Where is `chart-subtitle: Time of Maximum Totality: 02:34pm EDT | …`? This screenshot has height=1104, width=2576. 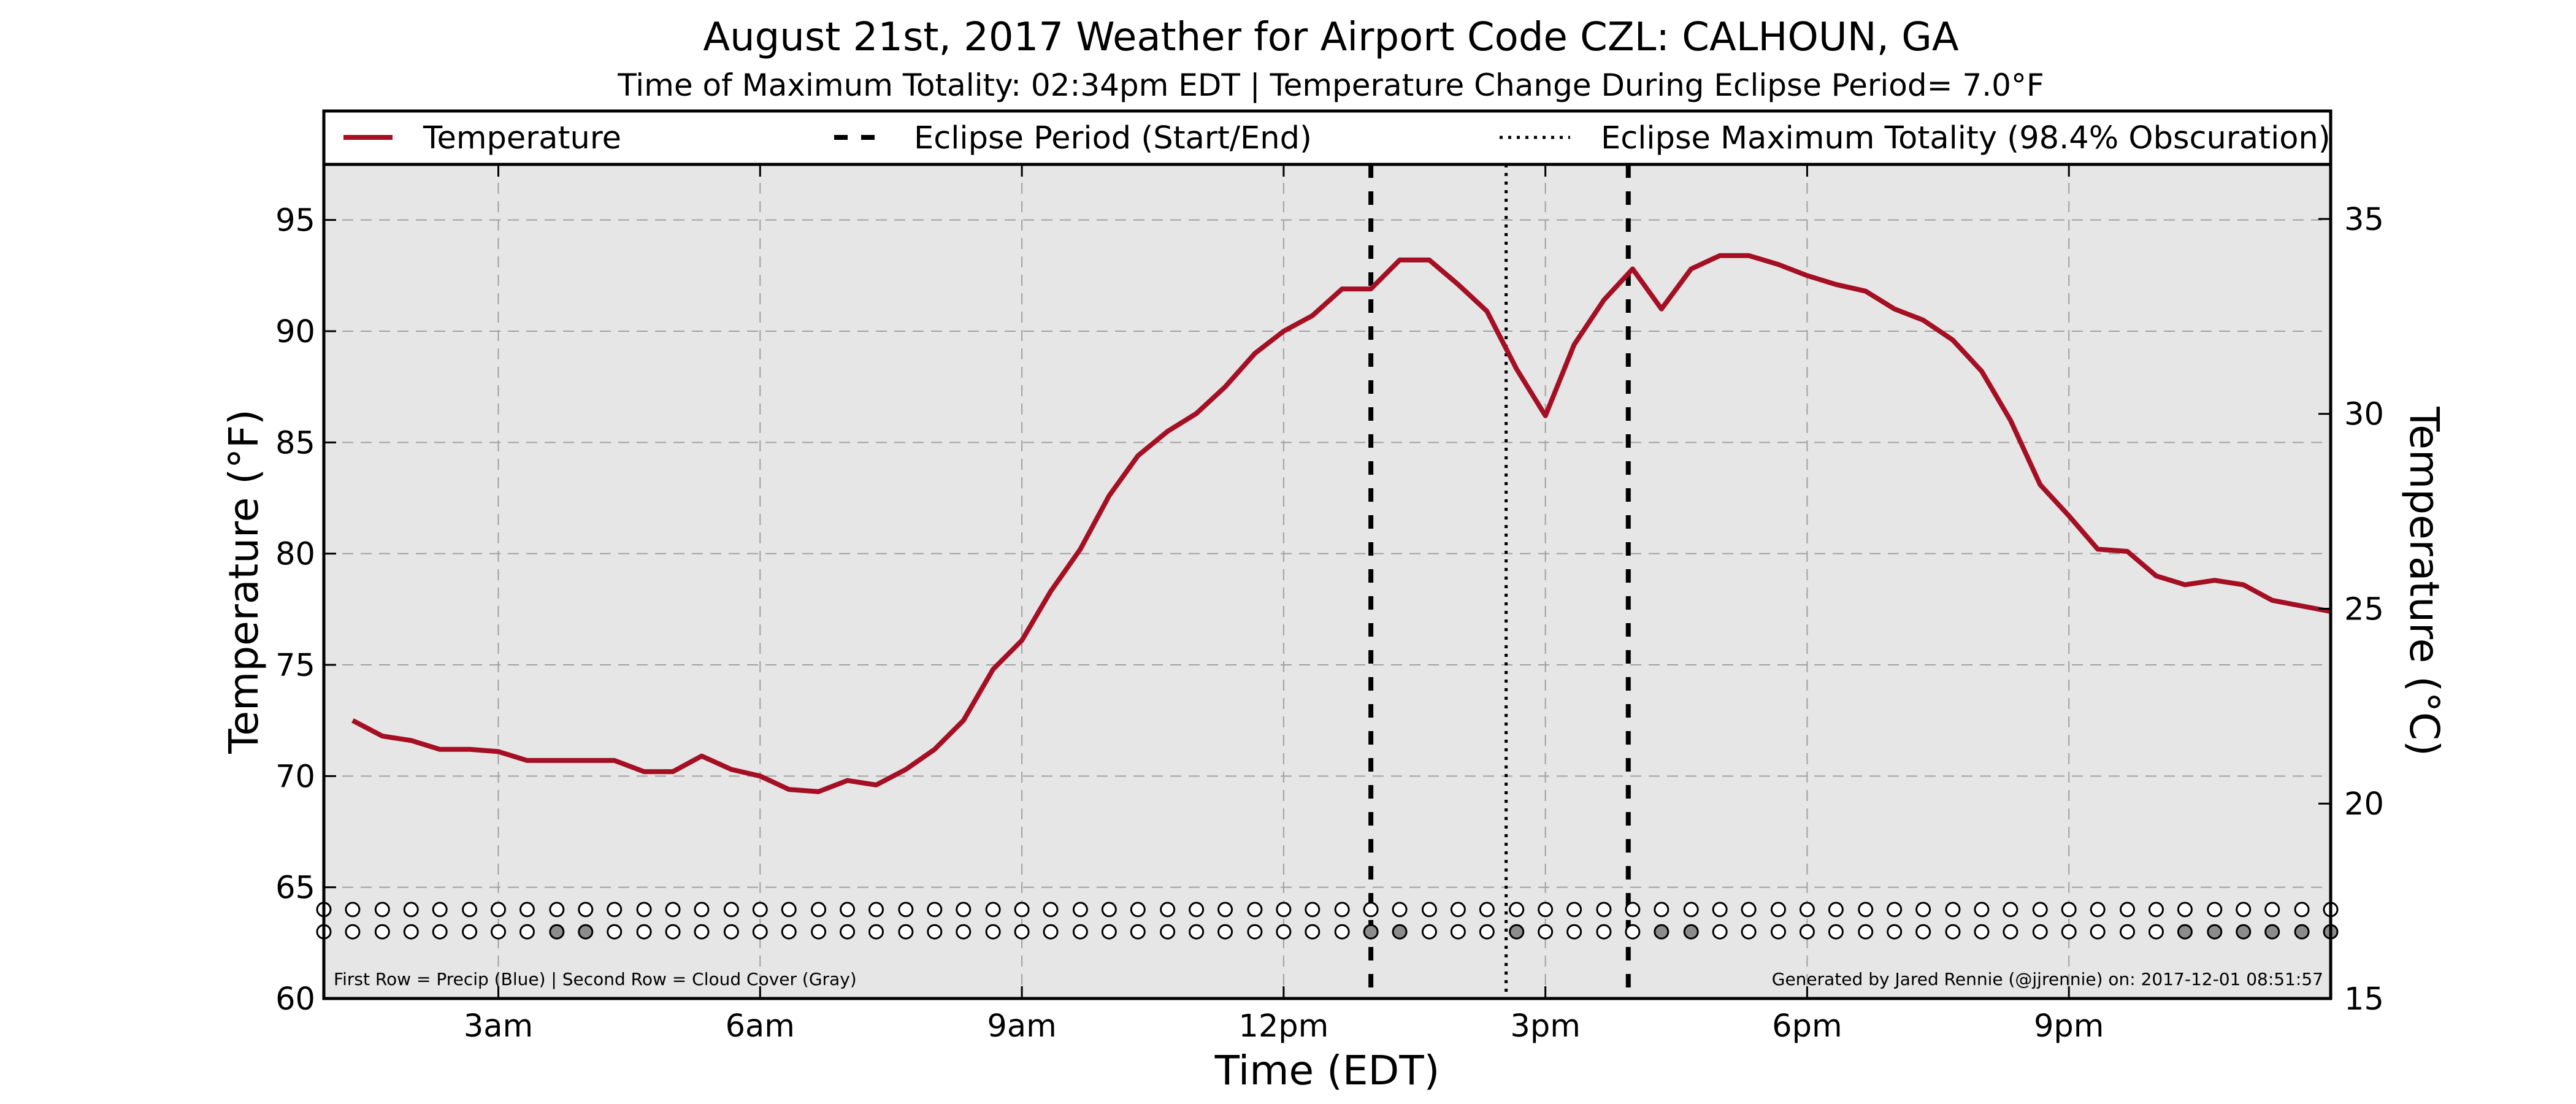 chart-subtitle: Time of Maximum Totality: 02:34pm EDT | … is located at coordinates (1330, 85).